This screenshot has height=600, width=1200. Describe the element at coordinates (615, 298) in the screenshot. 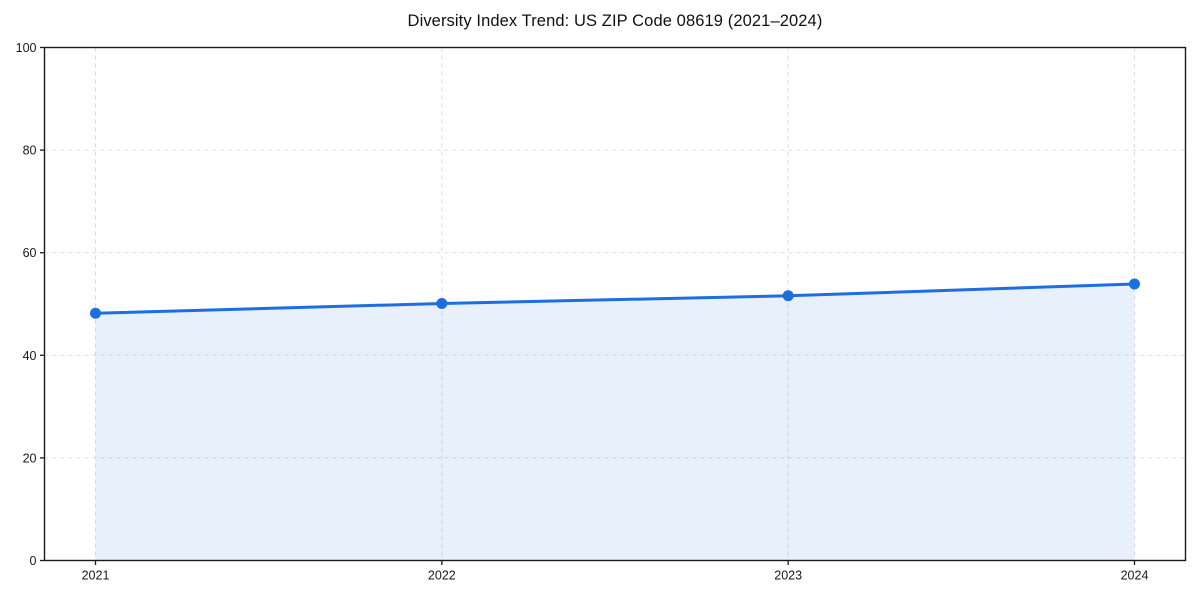

I see `trend-line` at that location.